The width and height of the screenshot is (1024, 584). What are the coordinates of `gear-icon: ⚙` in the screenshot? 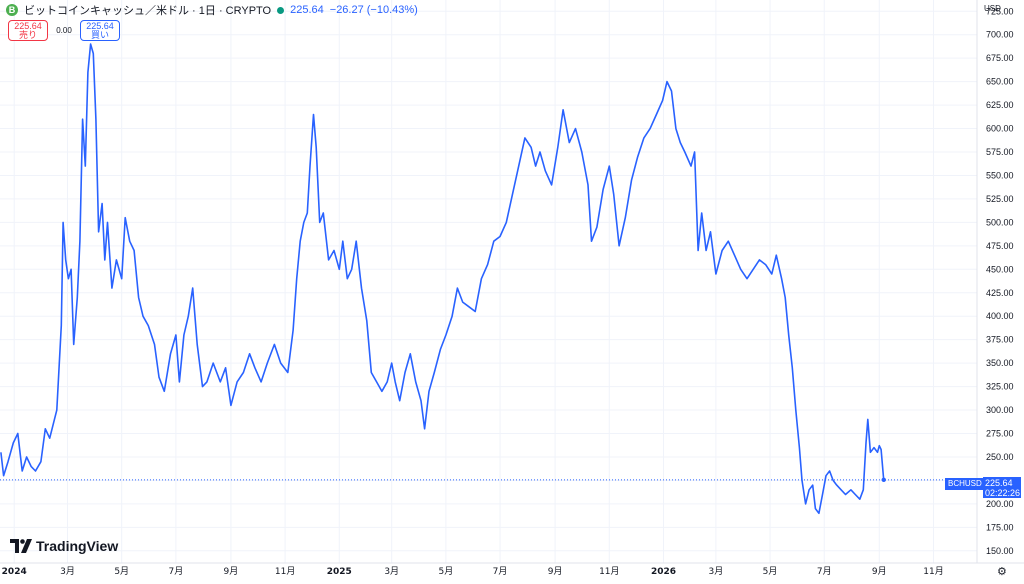 It's located at (1002, 572).